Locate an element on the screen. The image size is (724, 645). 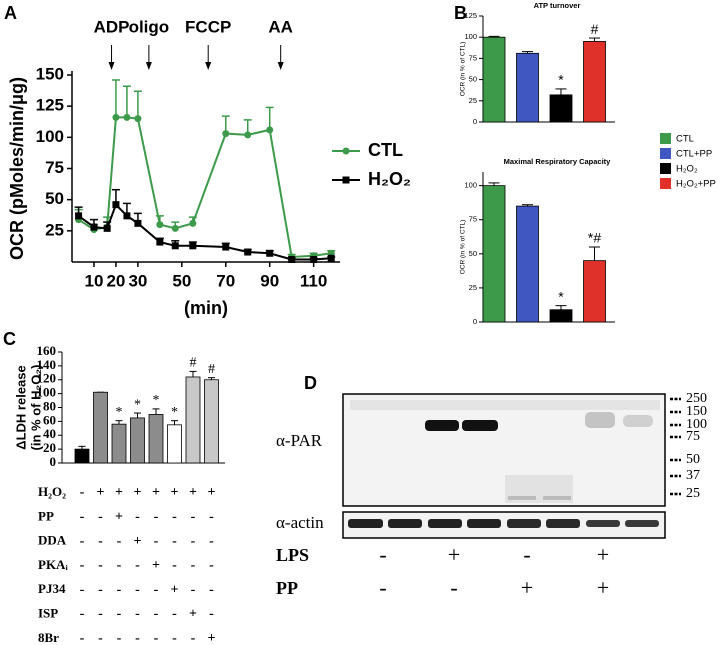
marker-label: 100 is located at coordinates (696, 424).